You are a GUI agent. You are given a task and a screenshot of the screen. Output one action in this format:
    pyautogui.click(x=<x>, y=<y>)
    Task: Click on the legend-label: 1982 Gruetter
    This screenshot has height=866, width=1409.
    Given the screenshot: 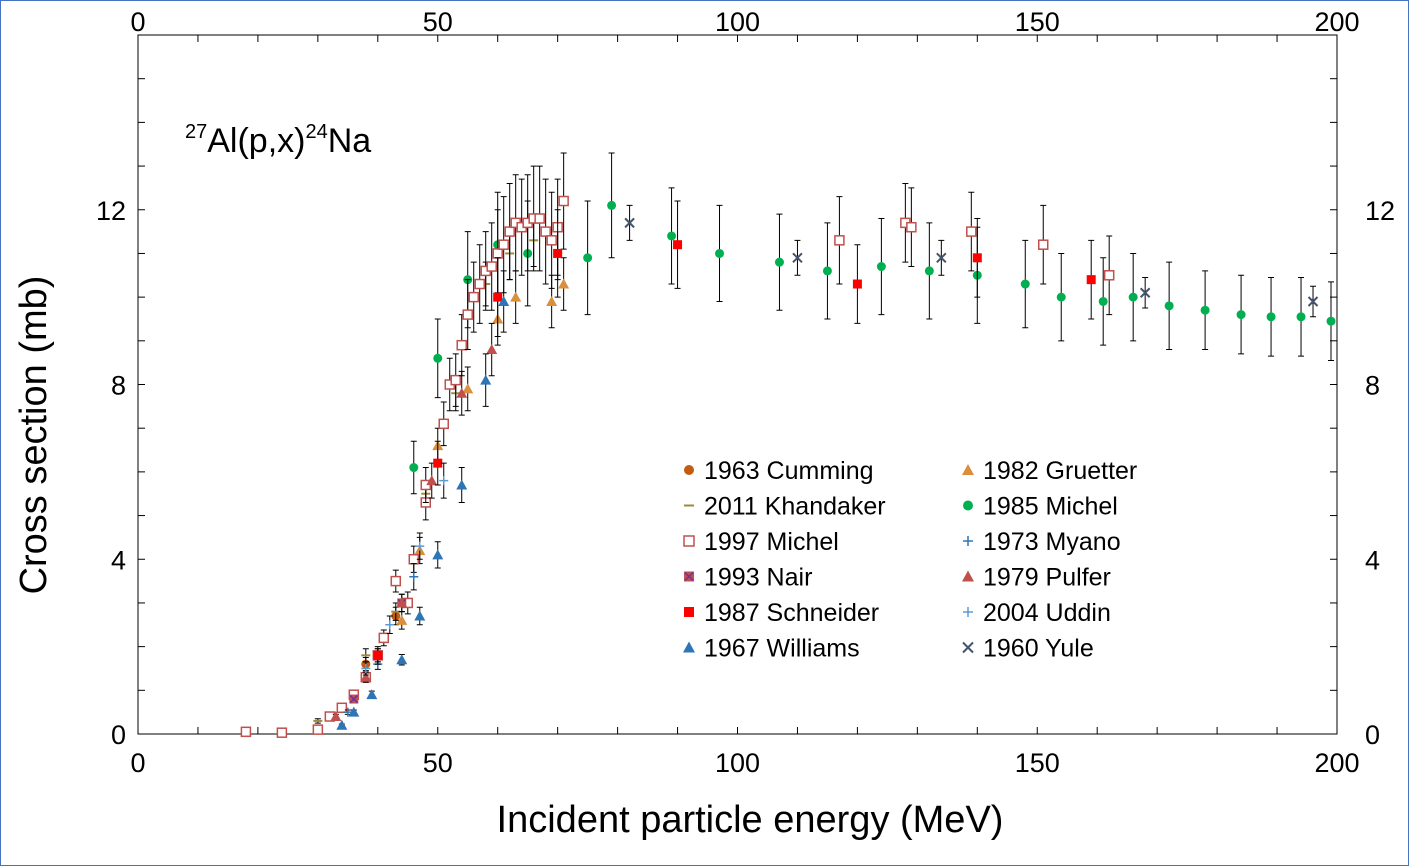 What is the action you would take?
    pyautogui.click(x=1060, y=471)
    